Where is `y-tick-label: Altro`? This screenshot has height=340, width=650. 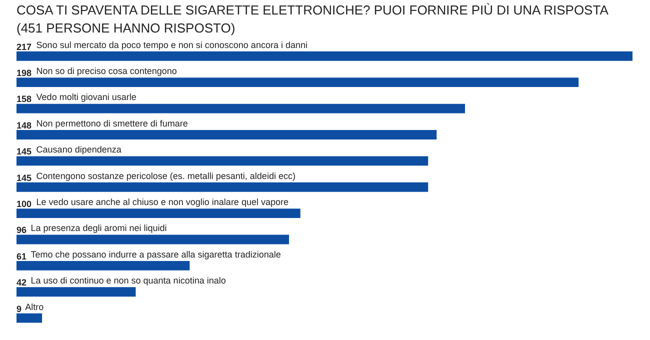
y-tick-label: Altro is located at coordinates (34, 307).